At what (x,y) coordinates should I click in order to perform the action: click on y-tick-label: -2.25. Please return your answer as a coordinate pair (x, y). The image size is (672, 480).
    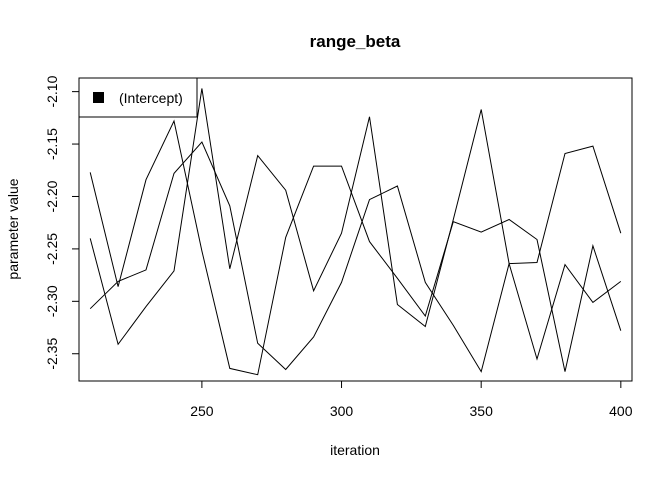
    Looking at the image, I should click on (52, 249).